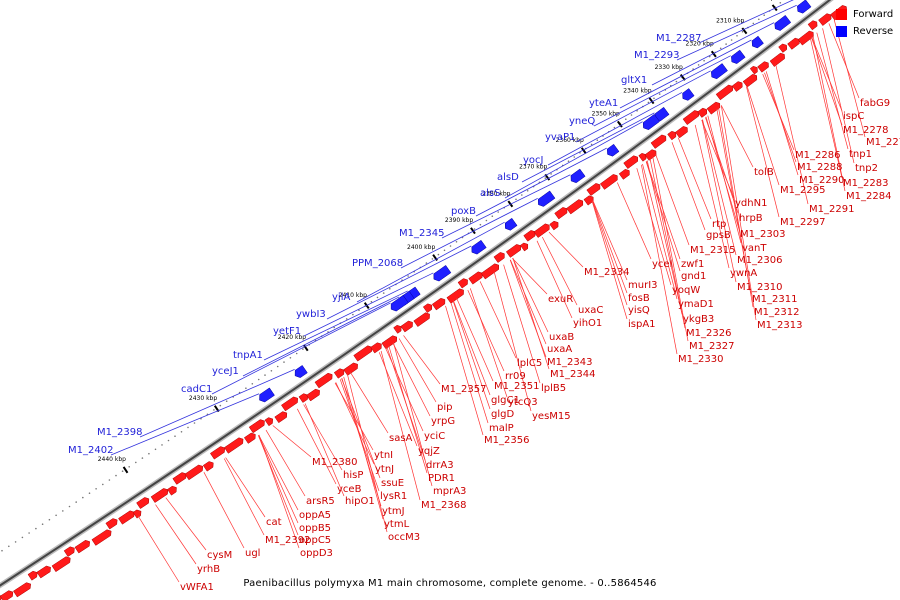 Image resolution: width=900 pixels, height=600 pixels. I want to click on reverse-gene-label: yvaP1, so click(560, 137).